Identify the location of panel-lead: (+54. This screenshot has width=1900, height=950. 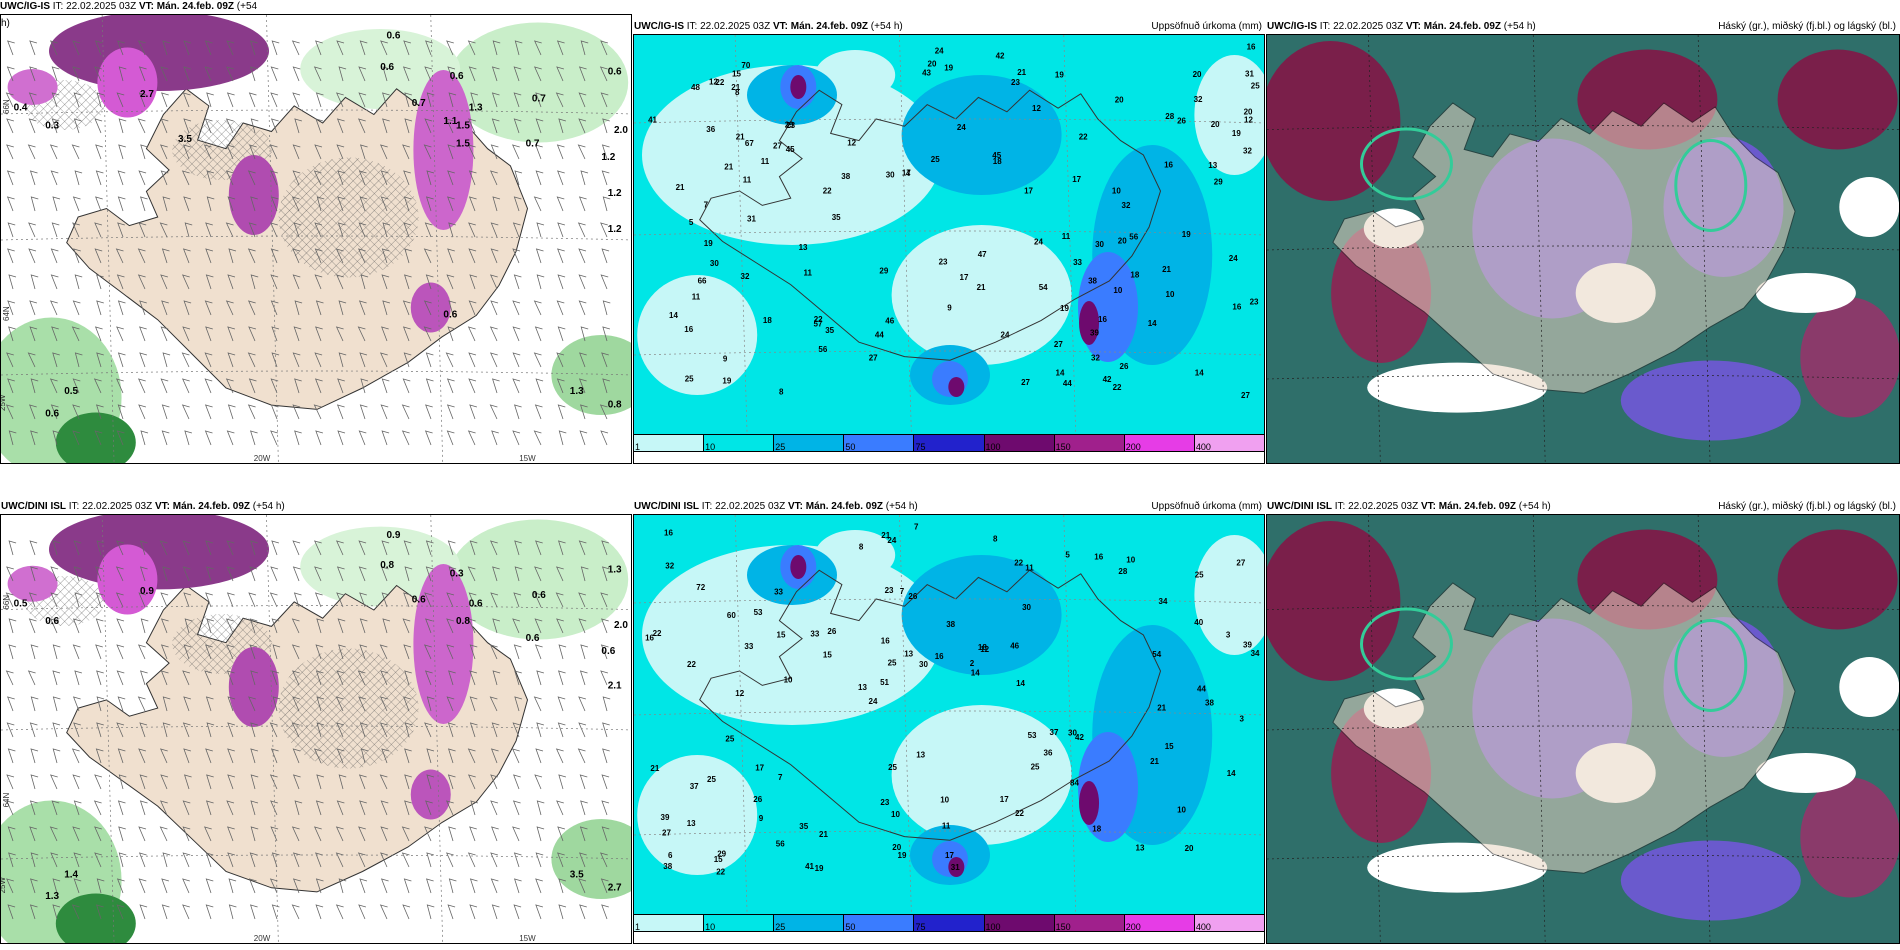
(247, 6).